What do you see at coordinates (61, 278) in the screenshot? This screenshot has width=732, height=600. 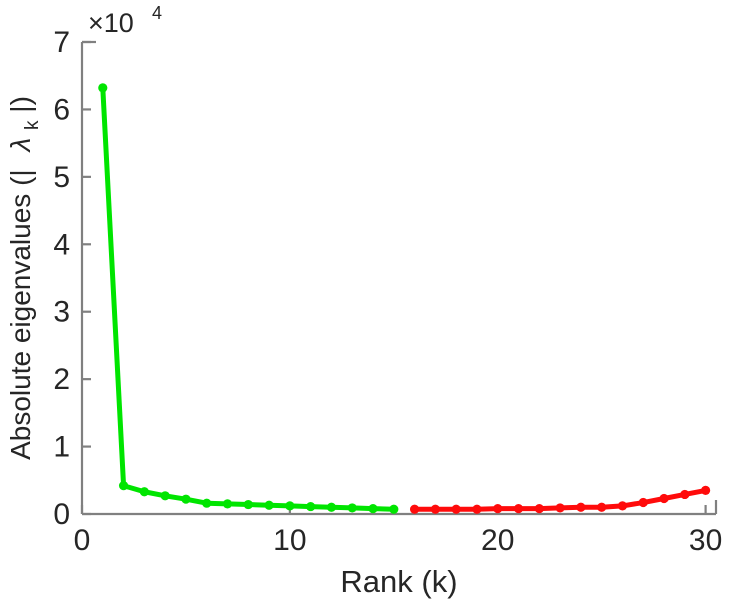 I see `y-axis-tick-labels: 0 1 2 3 4 5 6 7` at bounding box center [61, 278].